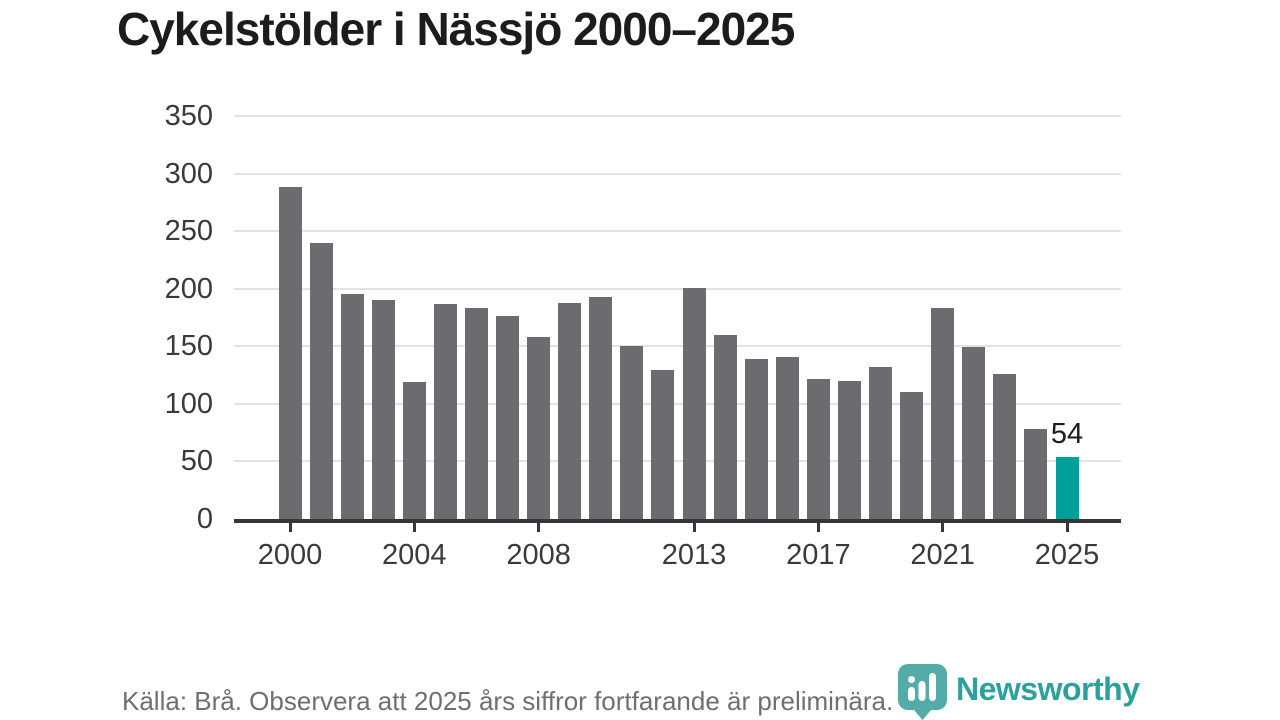 The image size is (1280, 720). What do you see at coordinates (787, 437) in the screenshot?
I see `bar-2016` at bounding box center [787, 437].